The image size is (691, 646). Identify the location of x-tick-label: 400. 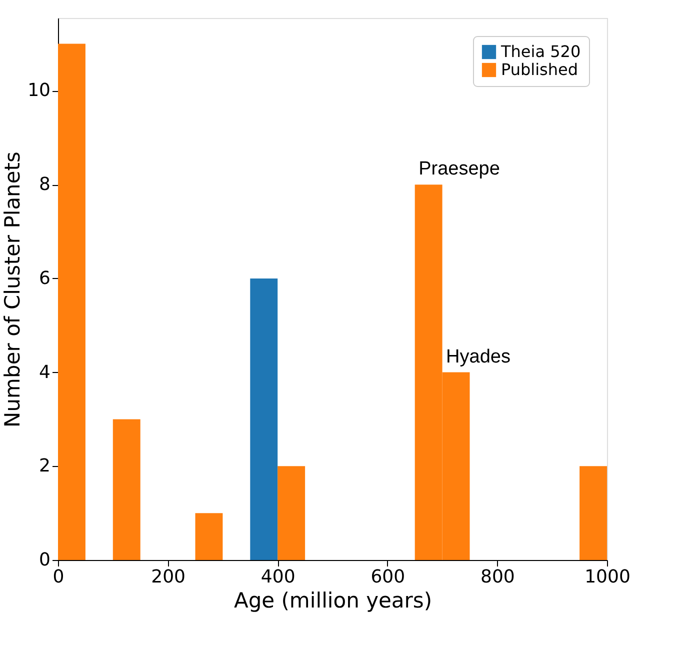
(278, 577).